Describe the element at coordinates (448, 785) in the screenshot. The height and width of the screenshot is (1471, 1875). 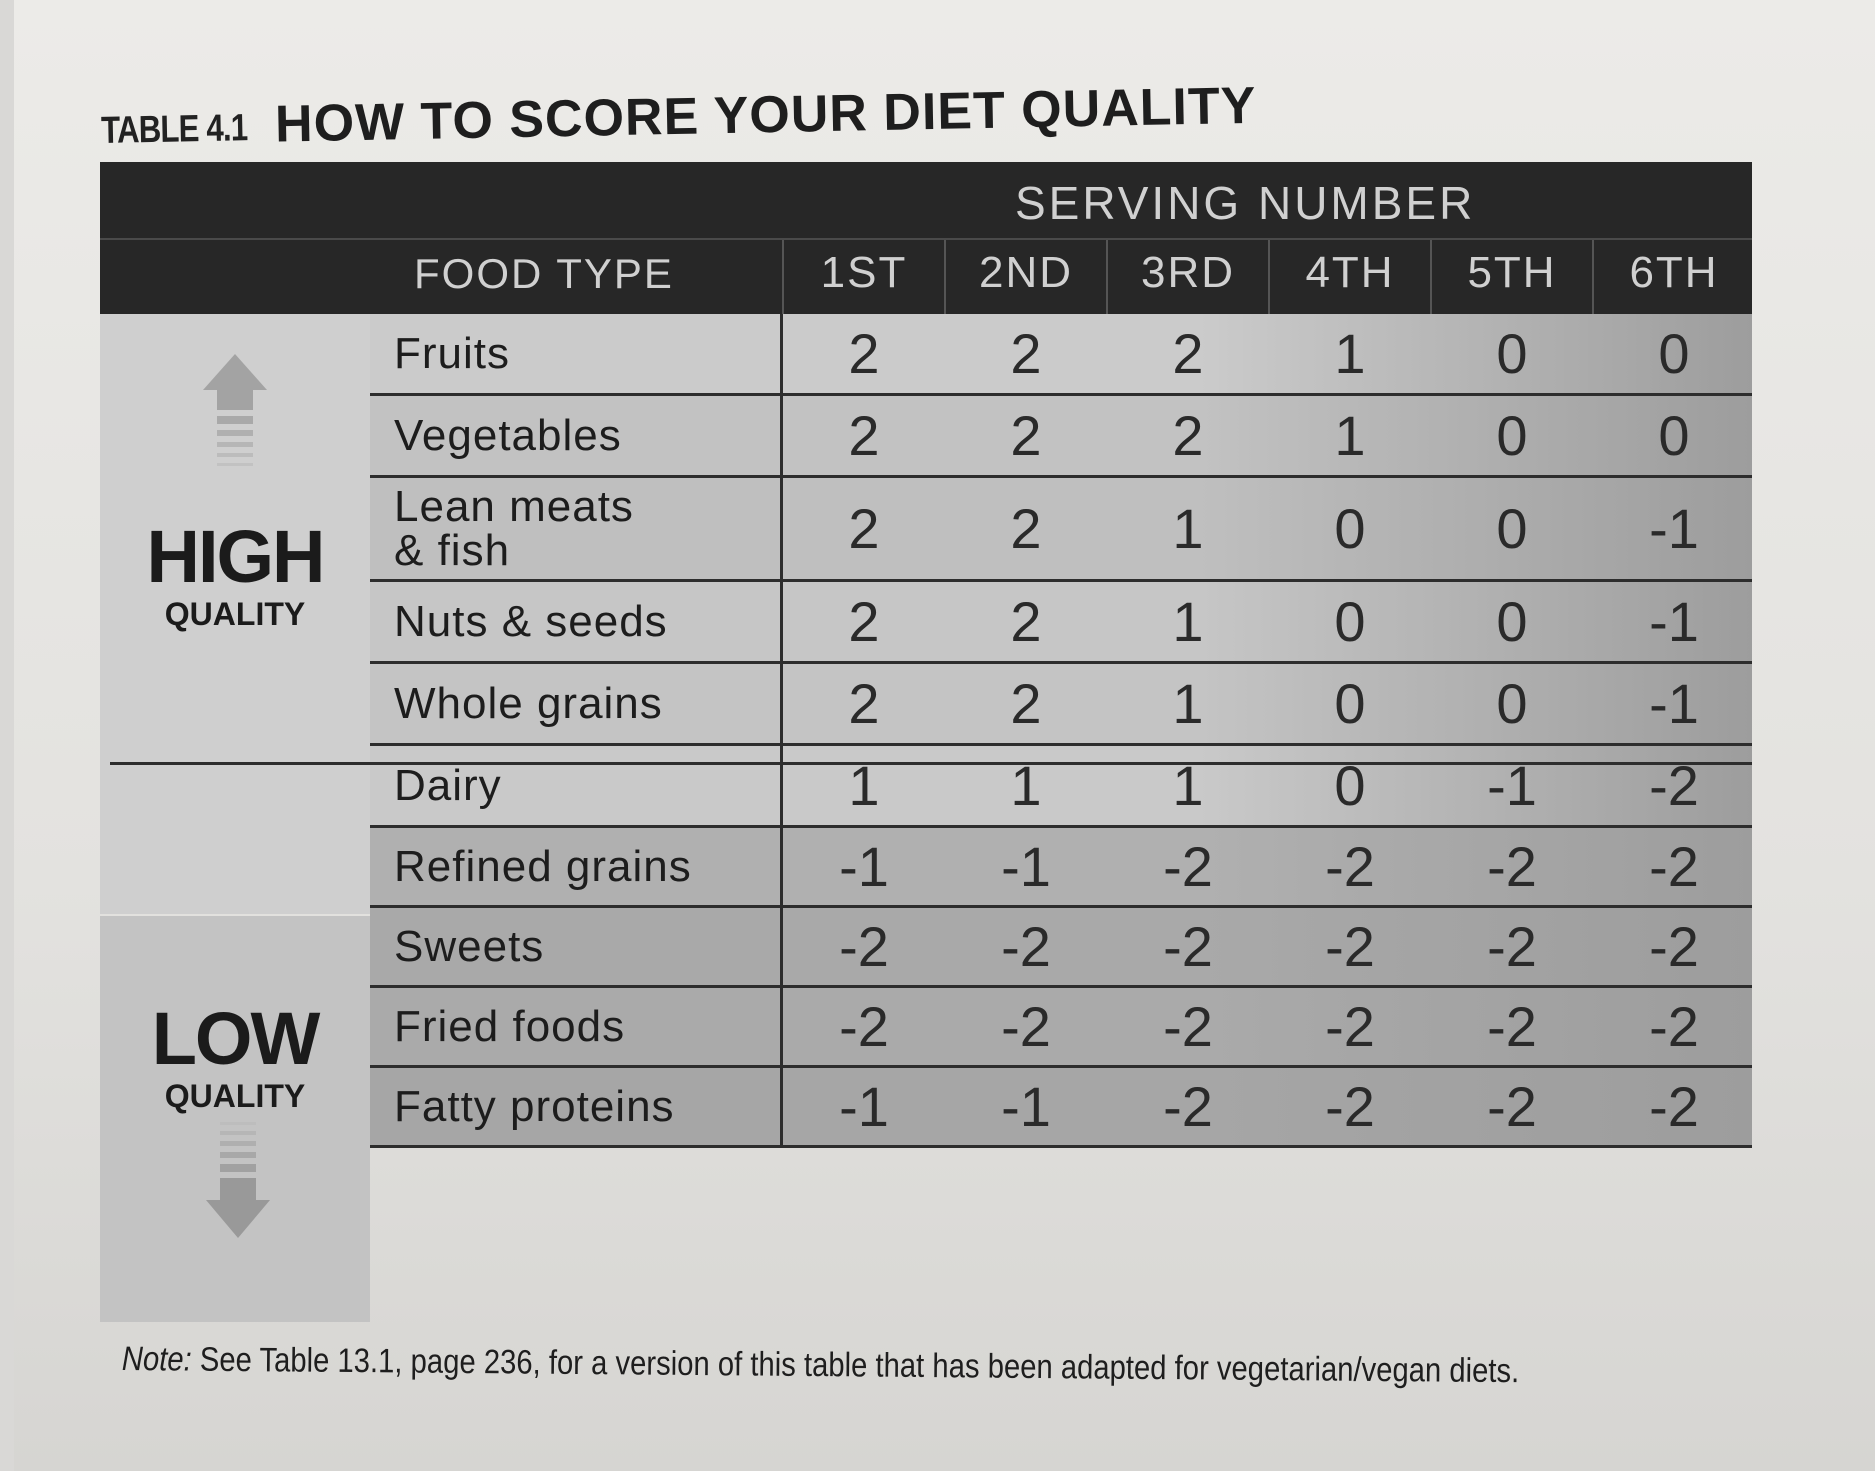
I see `food-type-cell: Dairy` at that location.